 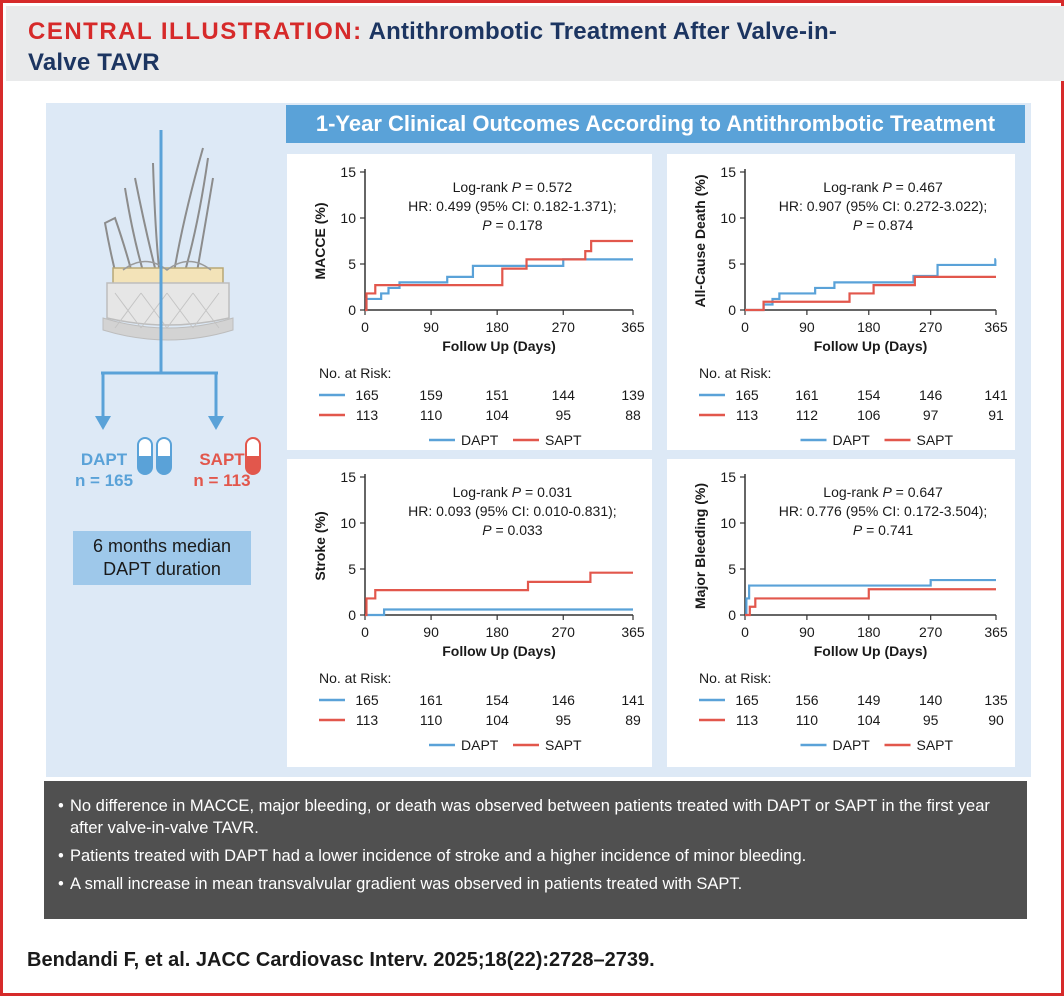 What do you see at coordinates (162, 569) in the screenshot?
I see `median-line-2: DAPT duration` at bounding box center [162, 569].